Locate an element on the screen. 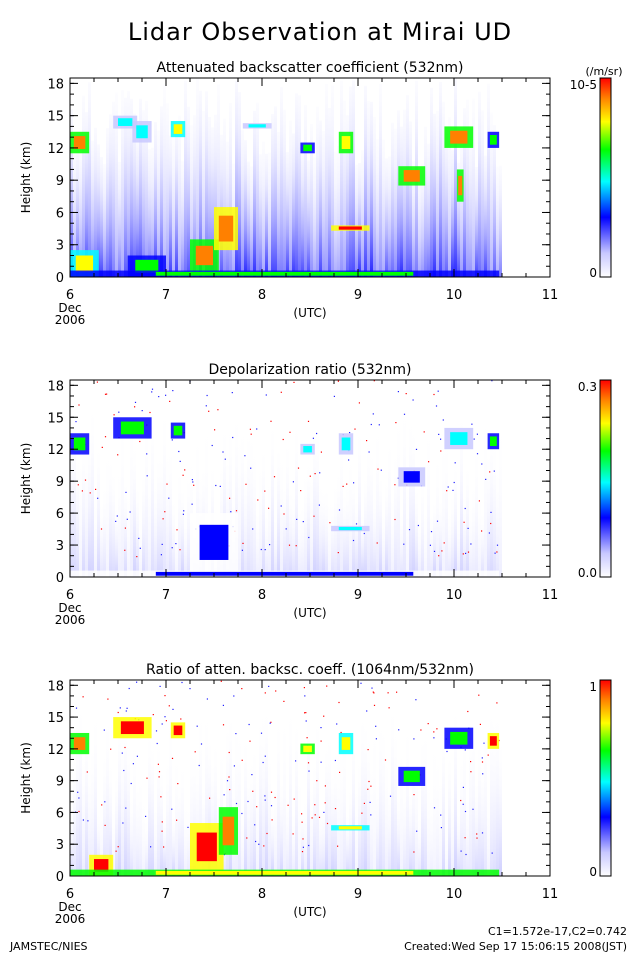 This screenshot has height=960, width=640. x-tick-label: 9 is located at coordinates (358, 295).